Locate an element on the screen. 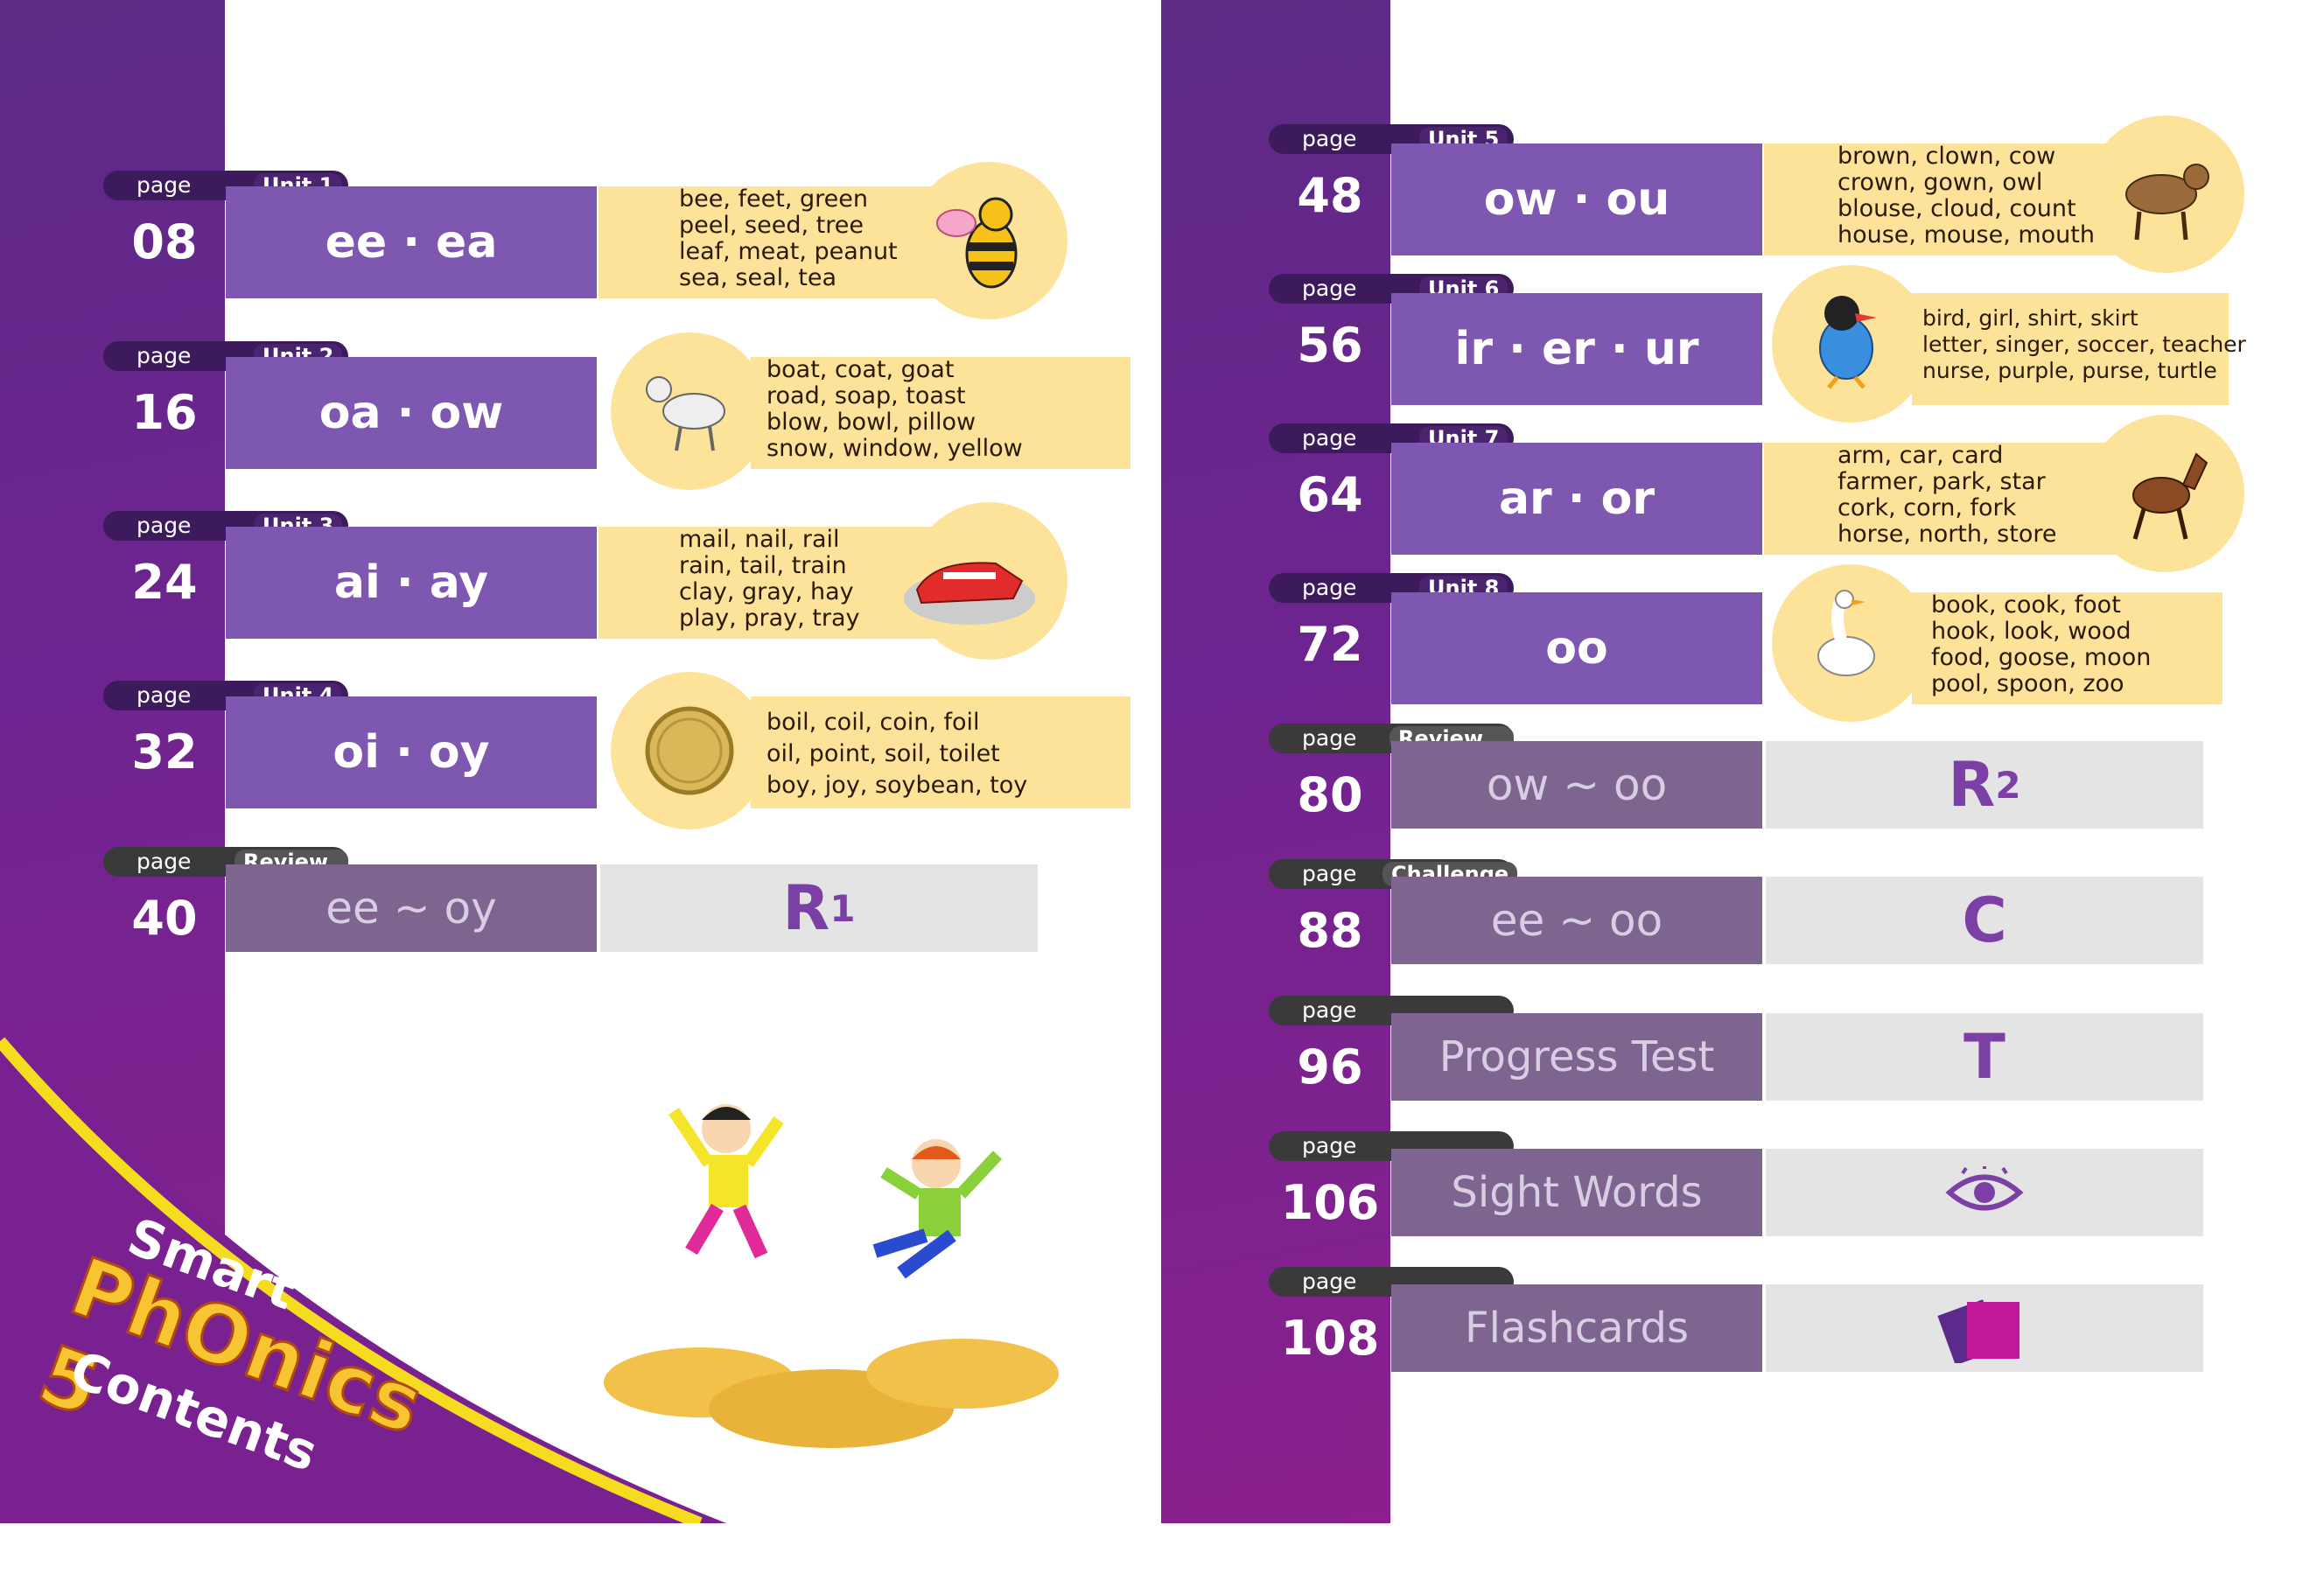  word-line: leaf, meat, peanut is located at coordinates (788, 251).